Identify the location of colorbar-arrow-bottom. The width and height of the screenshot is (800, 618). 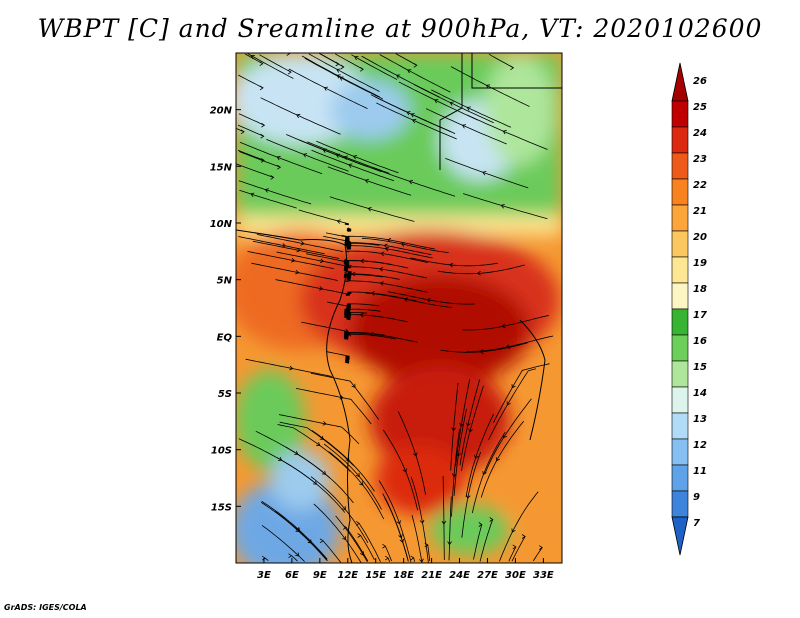
(680, 536).